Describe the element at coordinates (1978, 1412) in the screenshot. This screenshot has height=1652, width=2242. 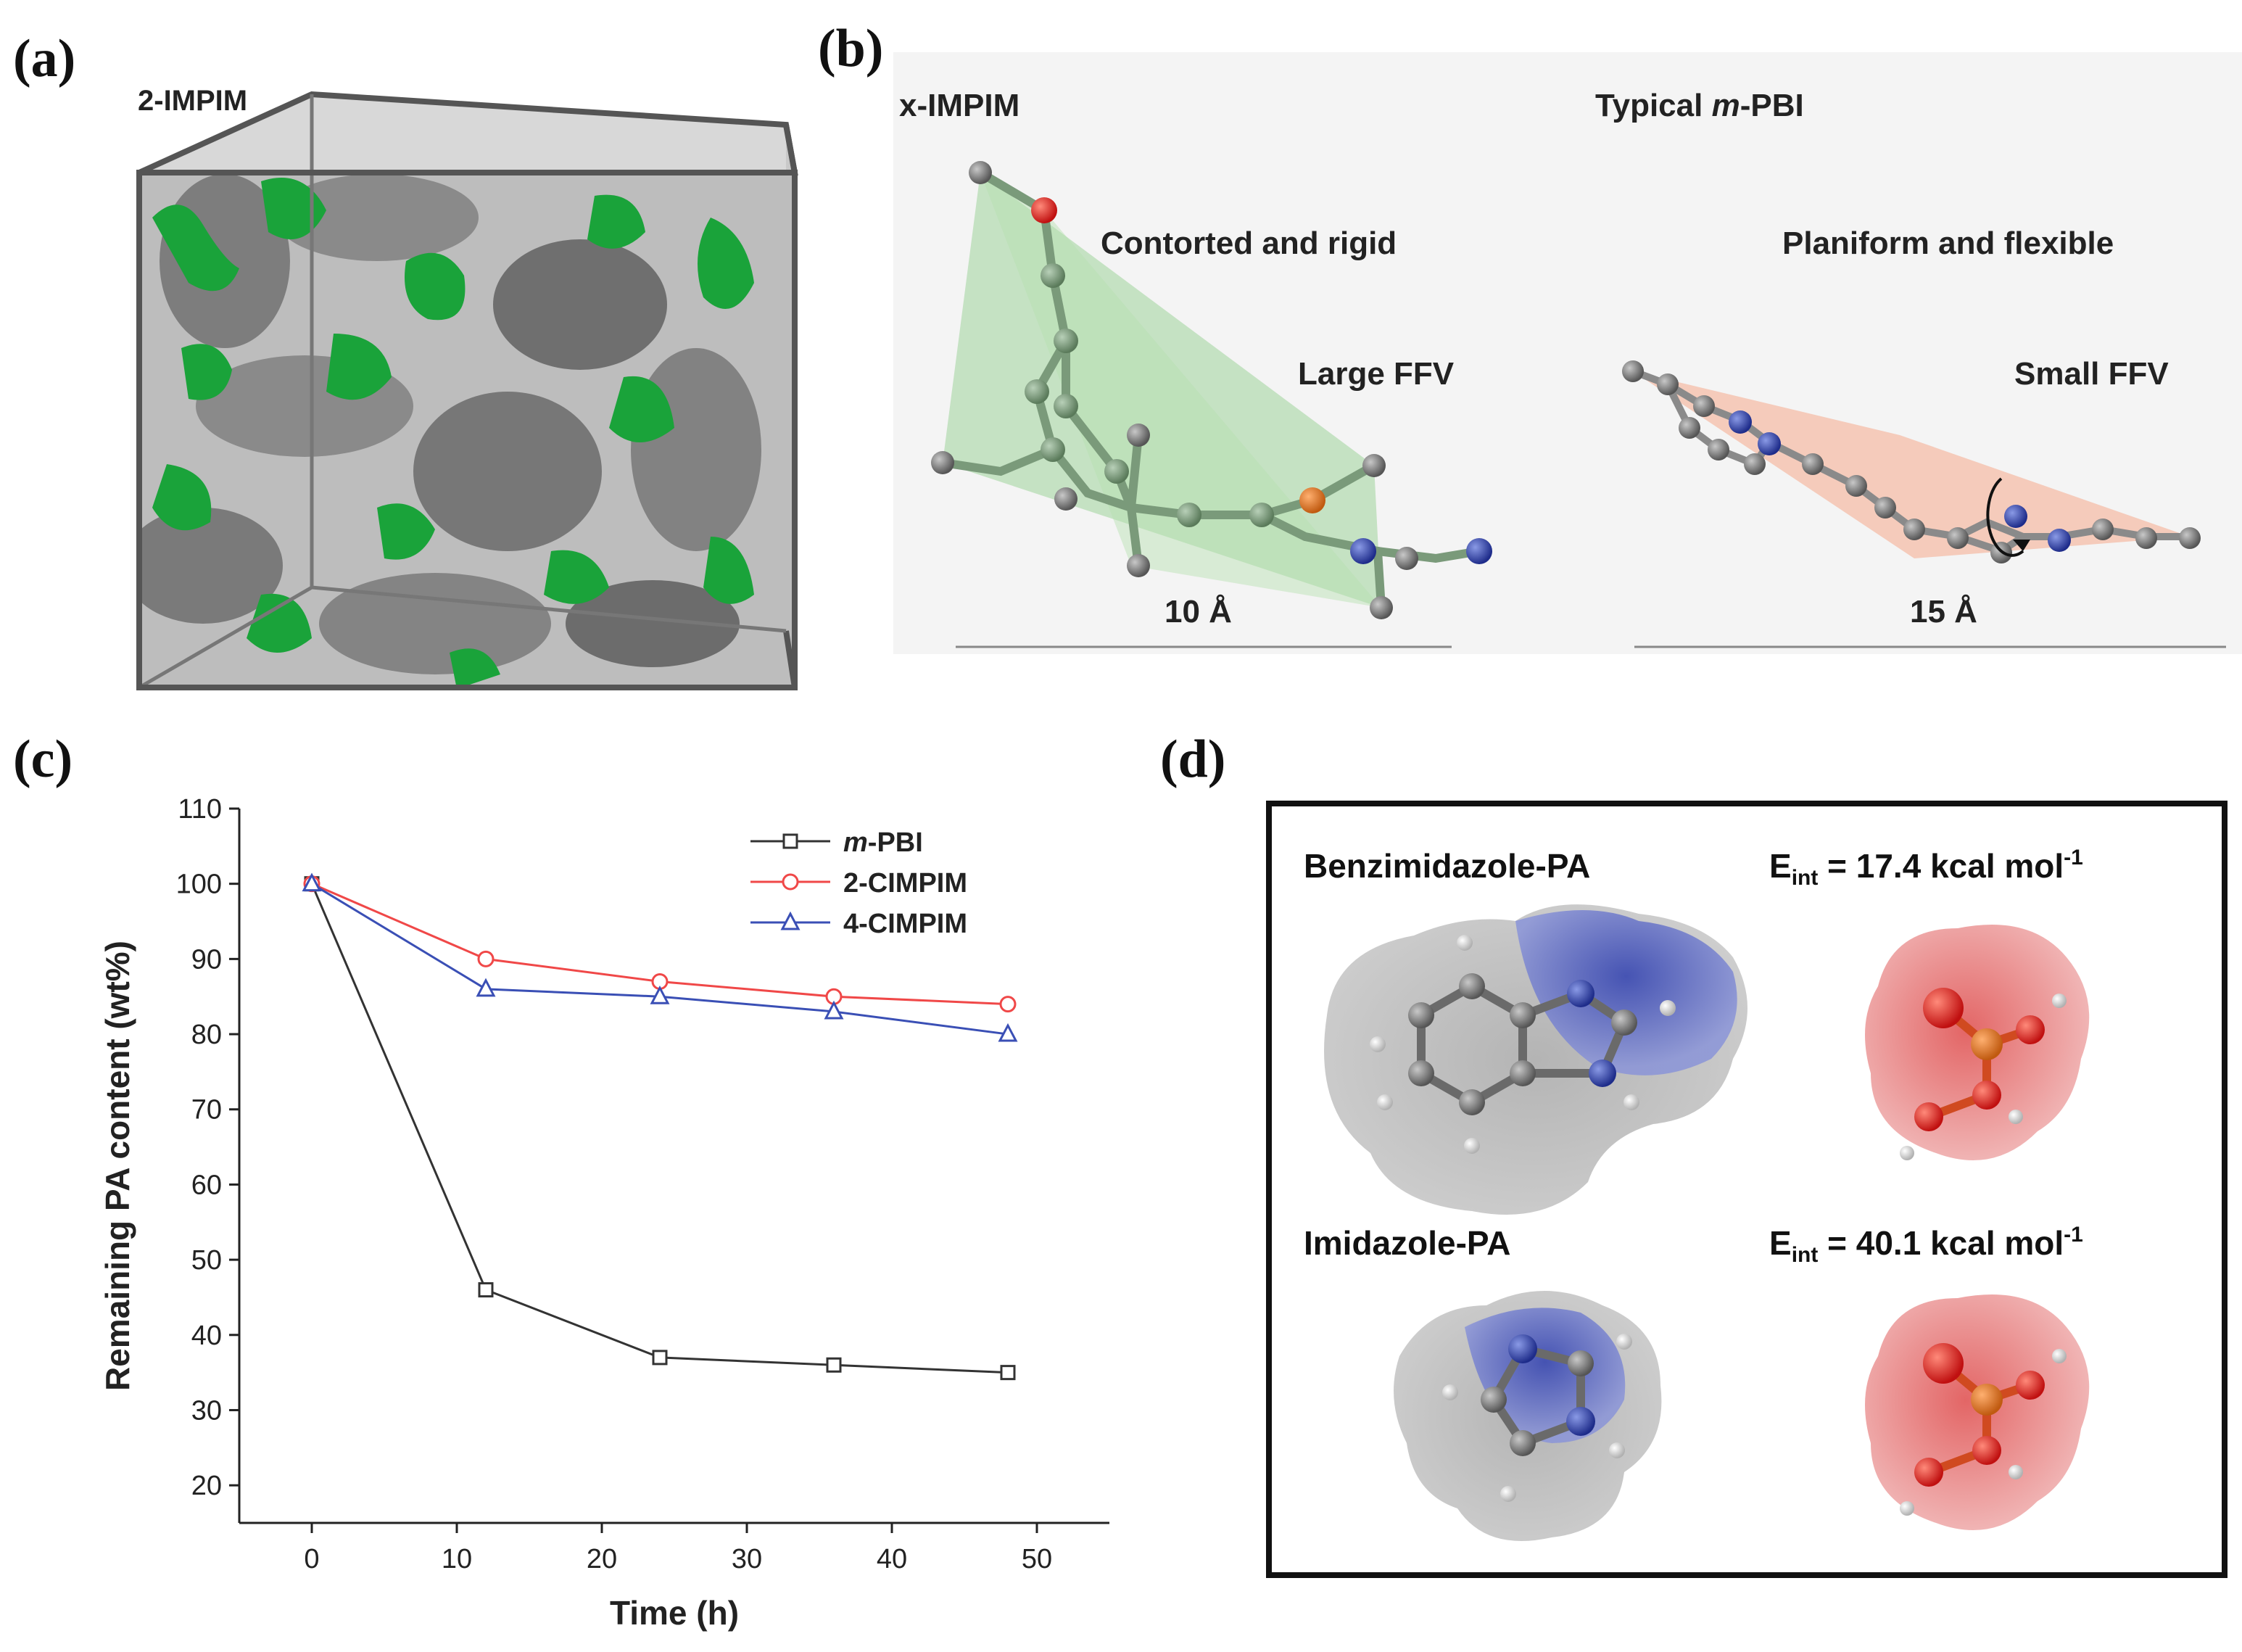
I see `phosphoric-acid-esp-surface-bottom` at that location.